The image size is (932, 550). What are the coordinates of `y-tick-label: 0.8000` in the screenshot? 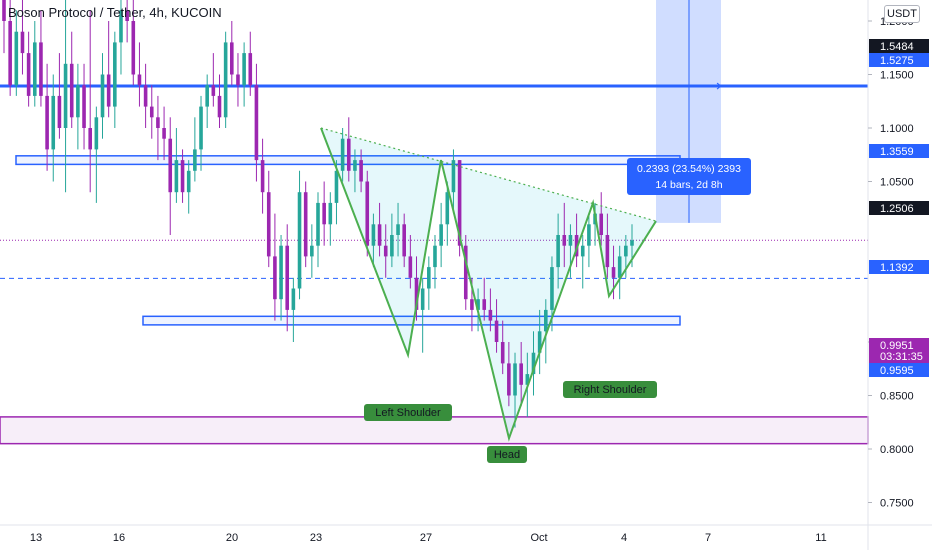 It's located at (897, 450).